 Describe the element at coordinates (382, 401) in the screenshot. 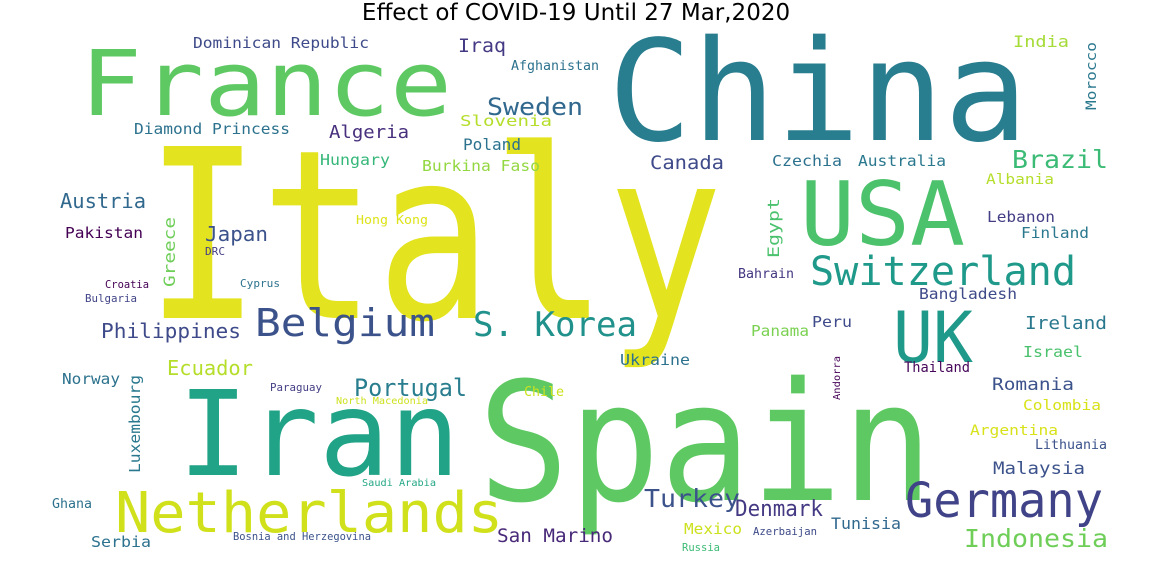

I see `word-north-macedonia: North Macedonia` at that location.